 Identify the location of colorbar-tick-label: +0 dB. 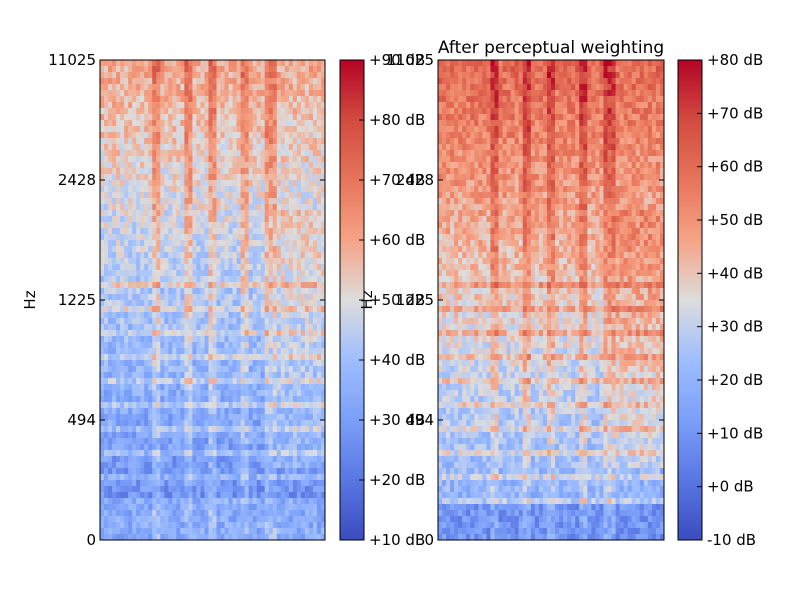
(730, 487).